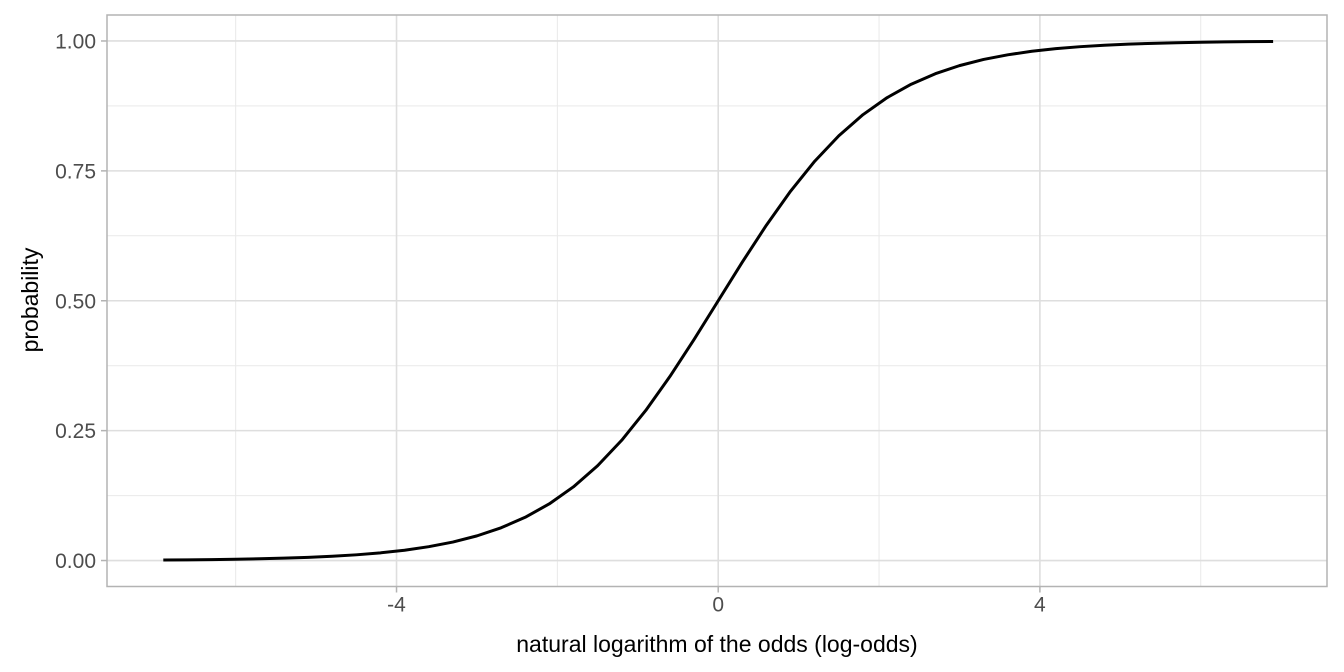  I want to click on y-axis-title: probability, so click(30, 300).